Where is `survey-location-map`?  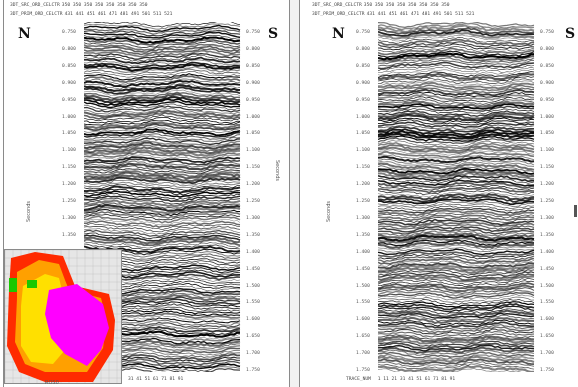 survey-location-map is located at coordinates (63, 316).